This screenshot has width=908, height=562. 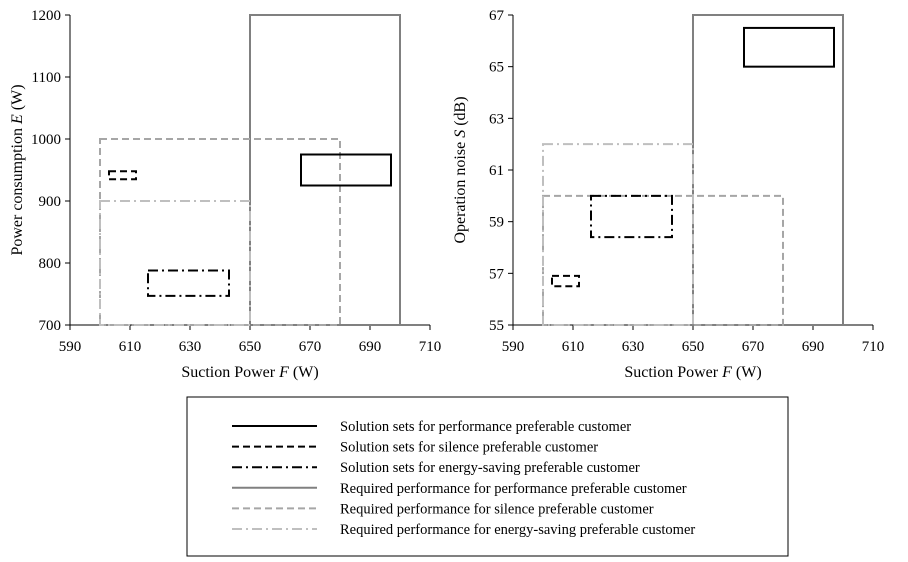 I want to click on y-tick-label: 57, so click(x=497, y=274).